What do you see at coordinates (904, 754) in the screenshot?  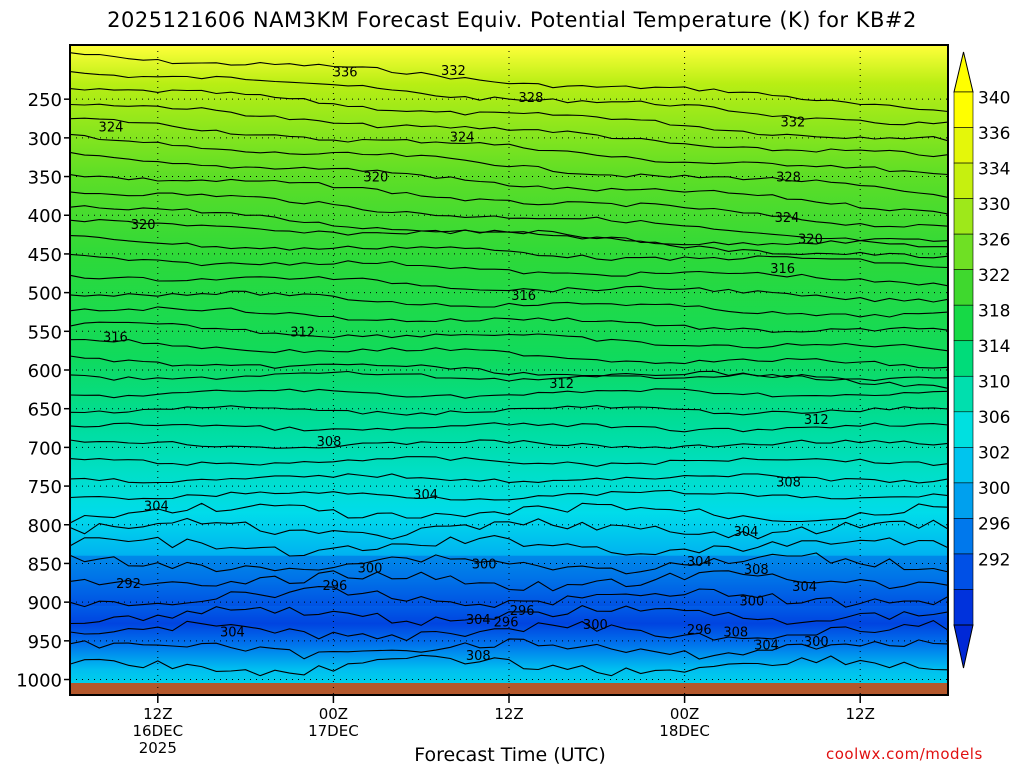 I see `credit-link: coolwx.com/models` at bounding box center [904, 754].